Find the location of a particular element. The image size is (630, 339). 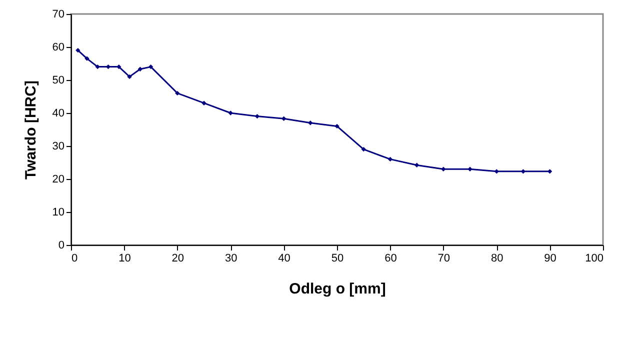

x-axis-title: Odleg o [mm] is located at coordinates (337, 289).